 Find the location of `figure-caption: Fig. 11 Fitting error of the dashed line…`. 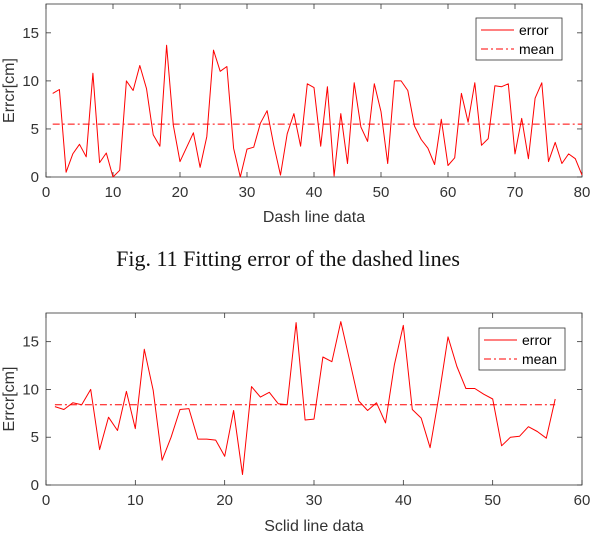

figure-caption: Fig. 11 Fitting error of the dashed line… is located at coordinates (288, 258).